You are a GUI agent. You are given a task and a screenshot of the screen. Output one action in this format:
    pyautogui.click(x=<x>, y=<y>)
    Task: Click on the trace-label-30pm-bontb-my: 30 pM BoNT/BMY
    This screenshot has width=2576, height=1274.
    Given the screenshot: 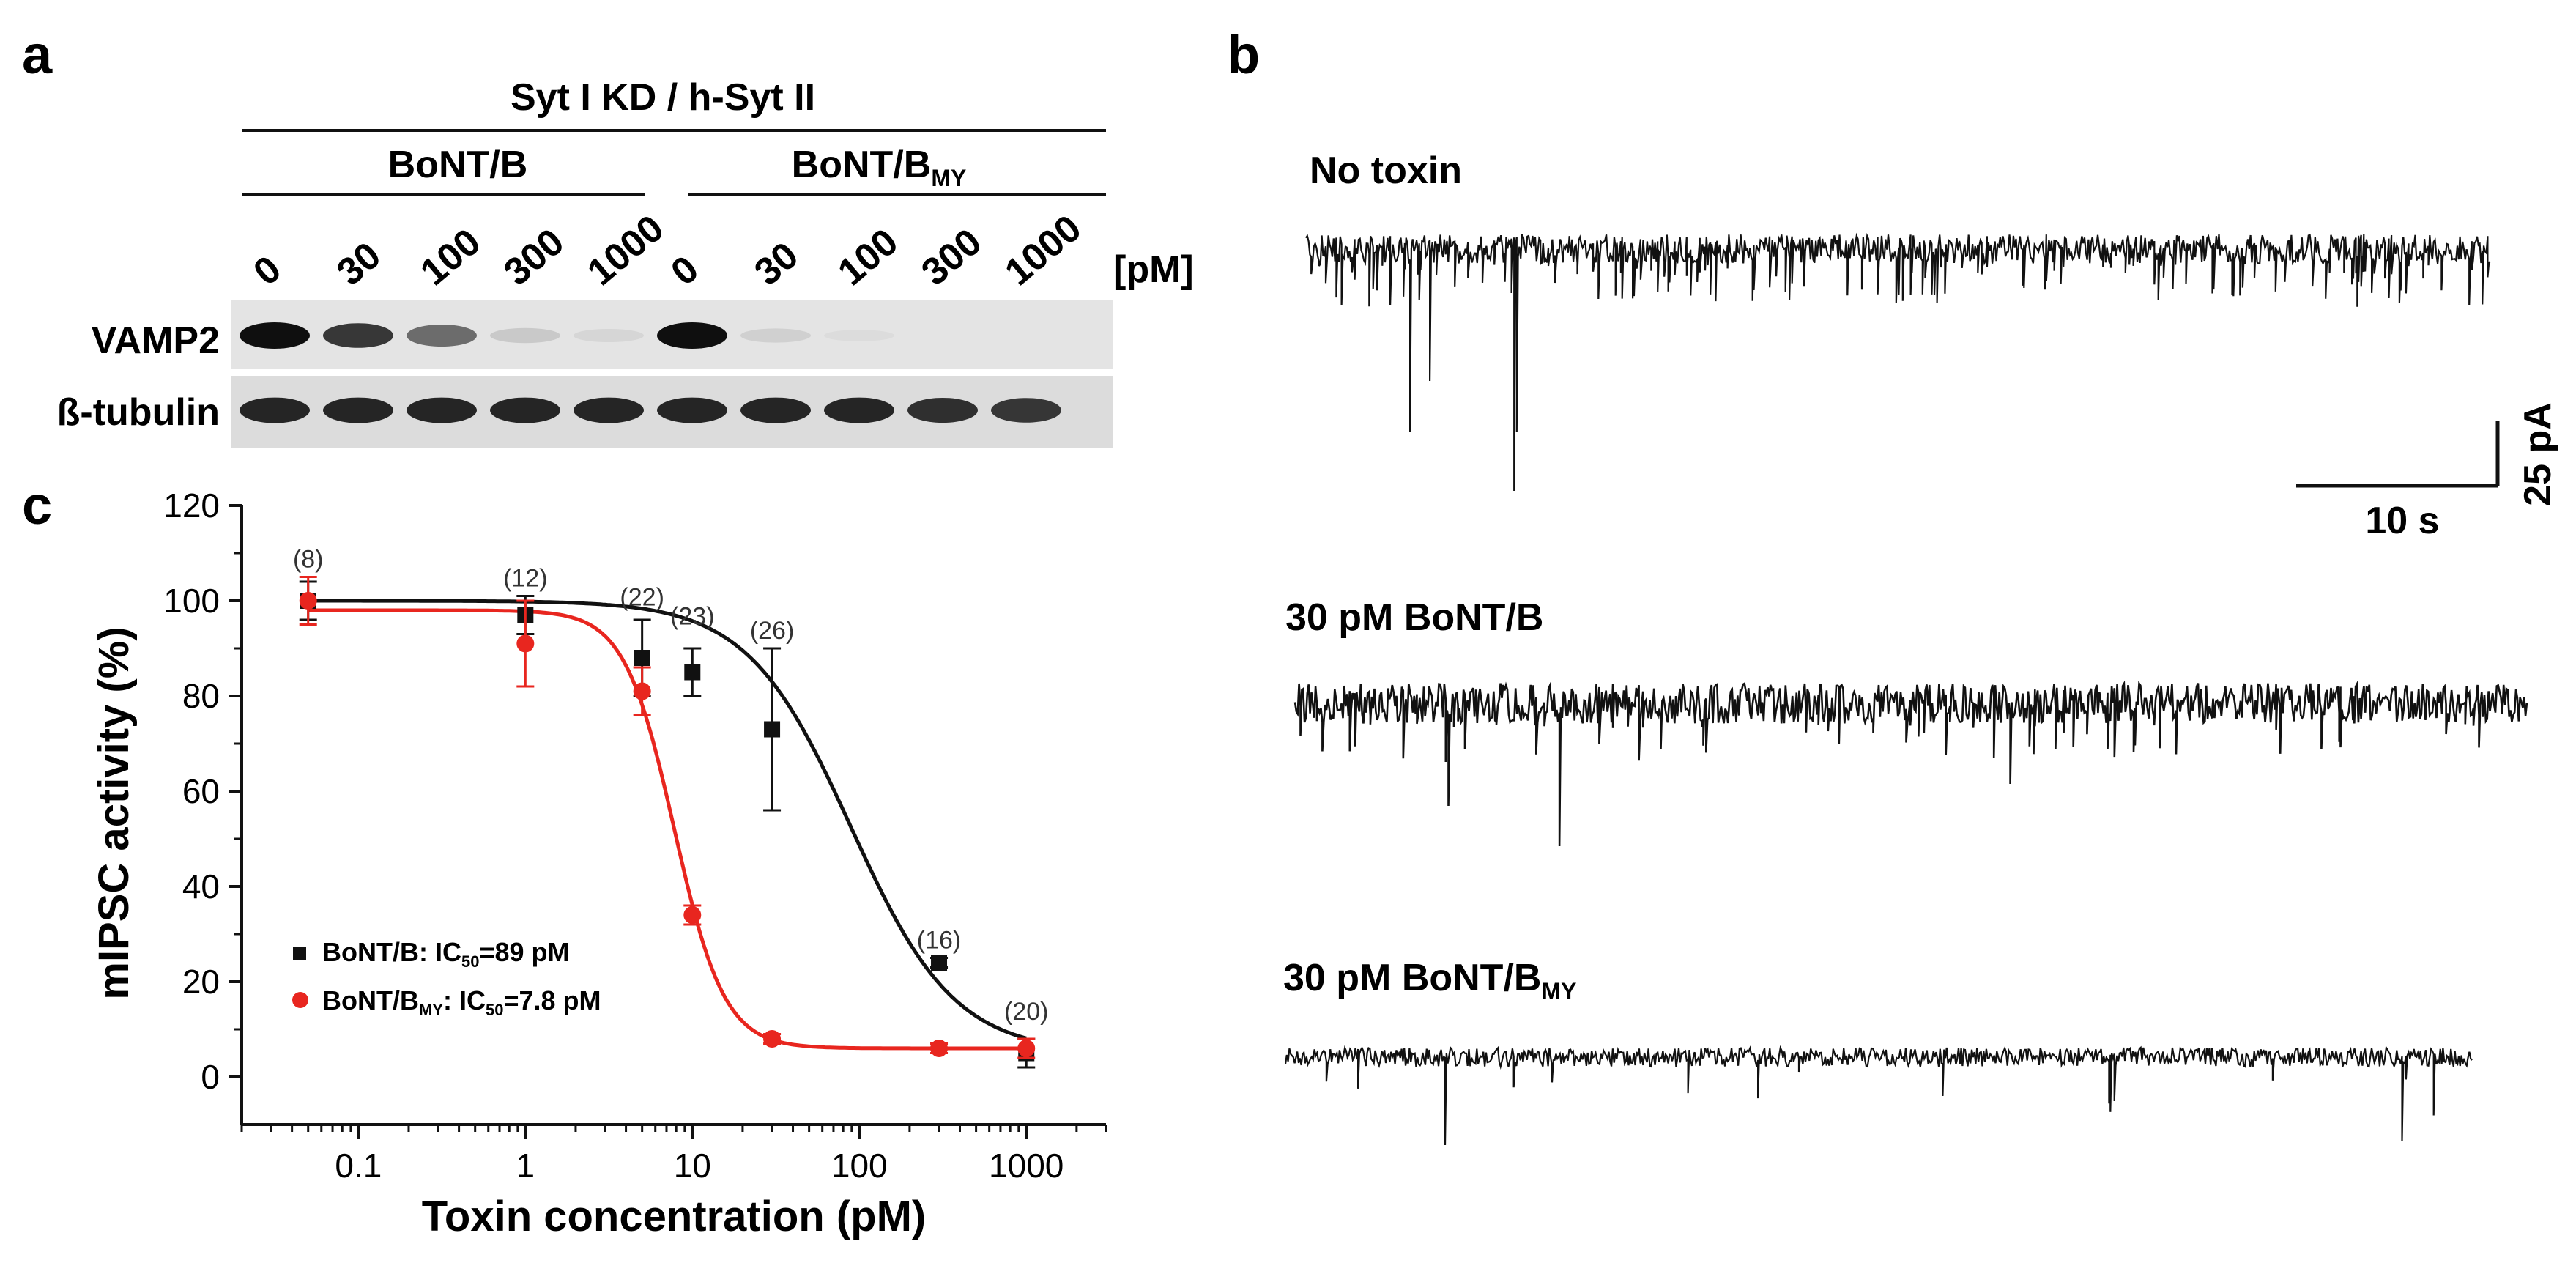 What is the action you would take?
    pyautogui.click(x=1429, y=980)
    